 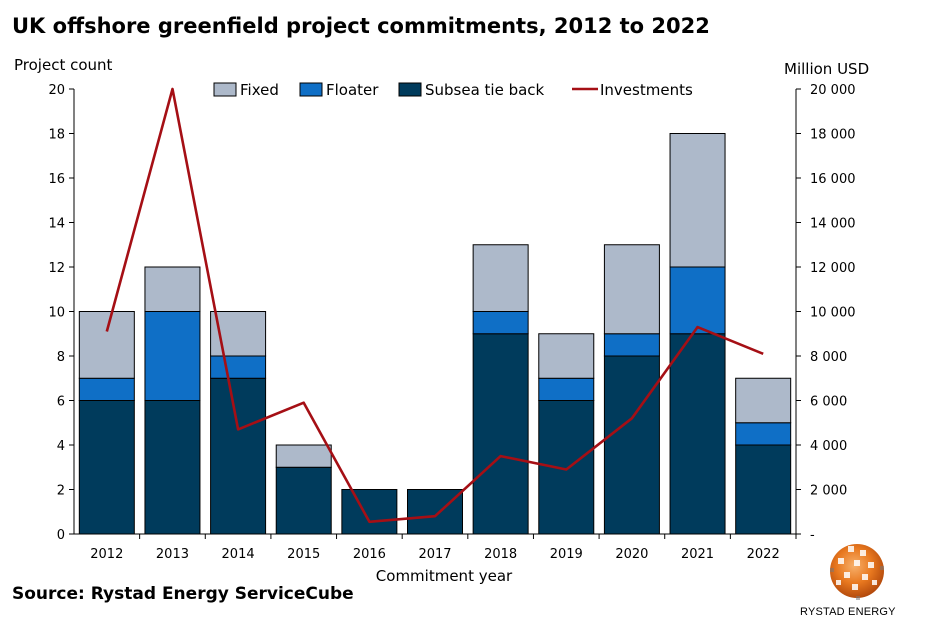 What do you see at coordinates (172, 289) in the screenshot?
I see `bar-fixed-2013` at bounding box center [172, 289].